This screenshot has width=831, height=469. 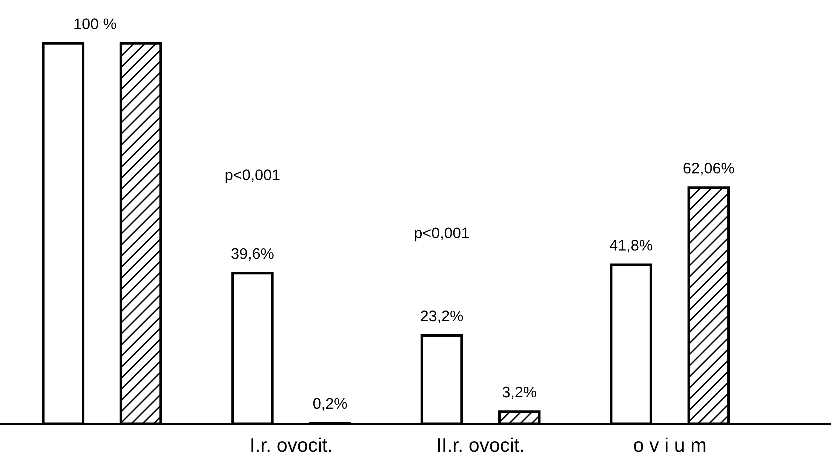 What do you see at coordinates (442, 317) in the screenshot?
I see `data-label: 23,2%` at bounding box center [442, 317].